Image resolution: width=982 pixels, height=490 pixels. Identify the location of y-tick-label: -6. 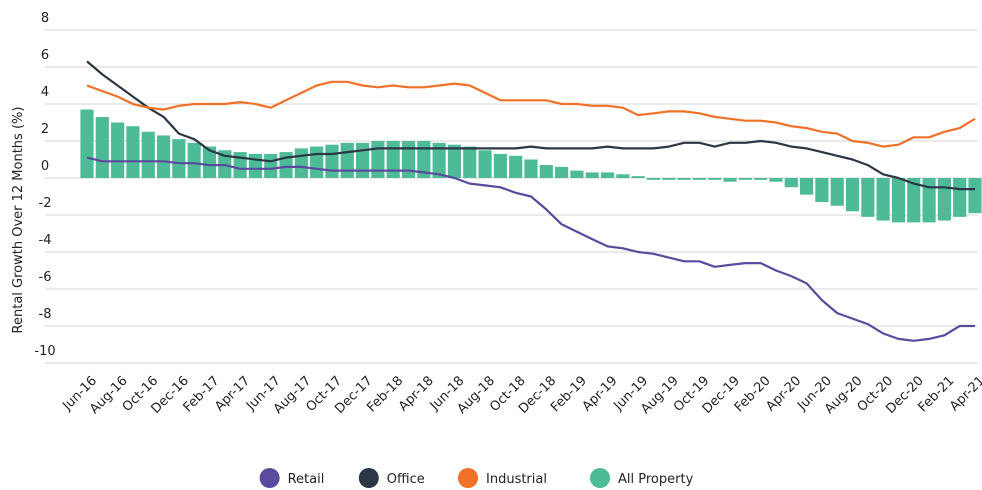
(45, 277).